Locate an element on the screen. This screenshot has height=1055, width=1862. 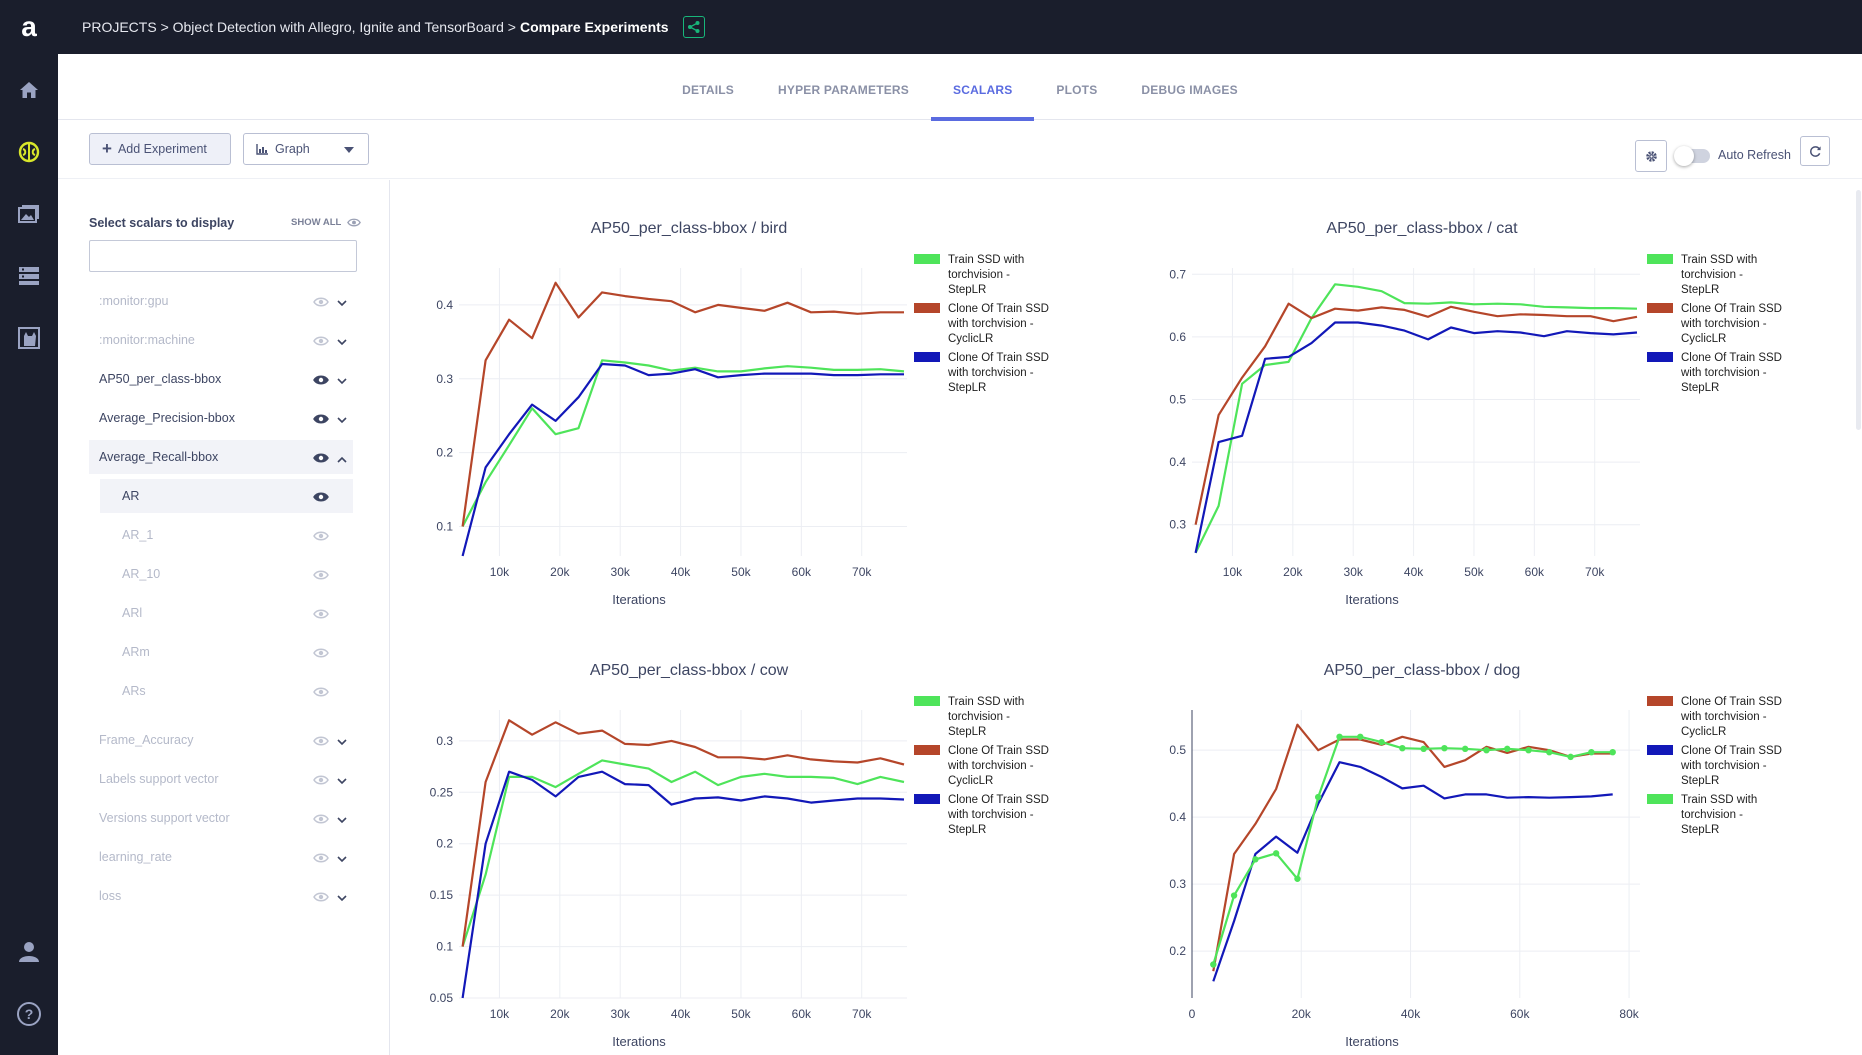
workers-cat-icon is located at coordinates (29, 338).